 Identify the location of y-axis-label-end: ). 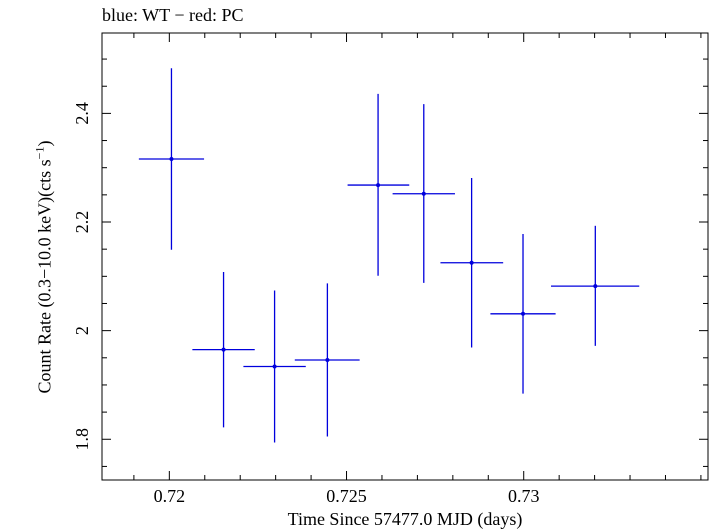
(44, 143).